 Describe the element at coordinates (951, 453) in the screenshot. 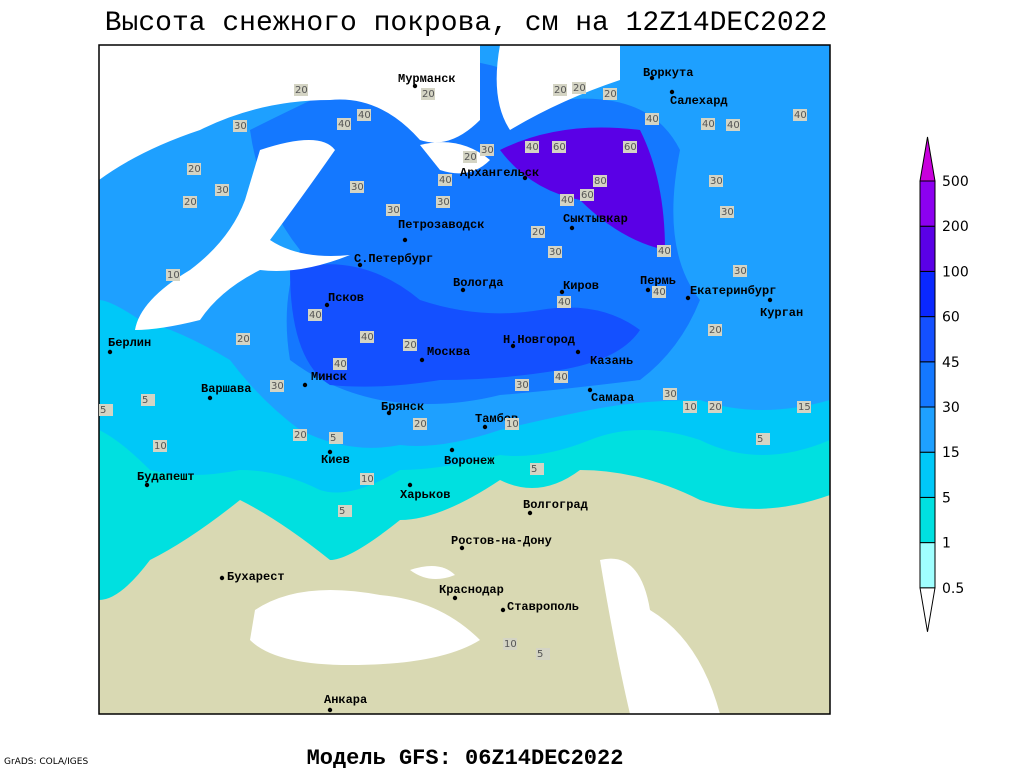

I see `colorbar-label: 15` at that location.